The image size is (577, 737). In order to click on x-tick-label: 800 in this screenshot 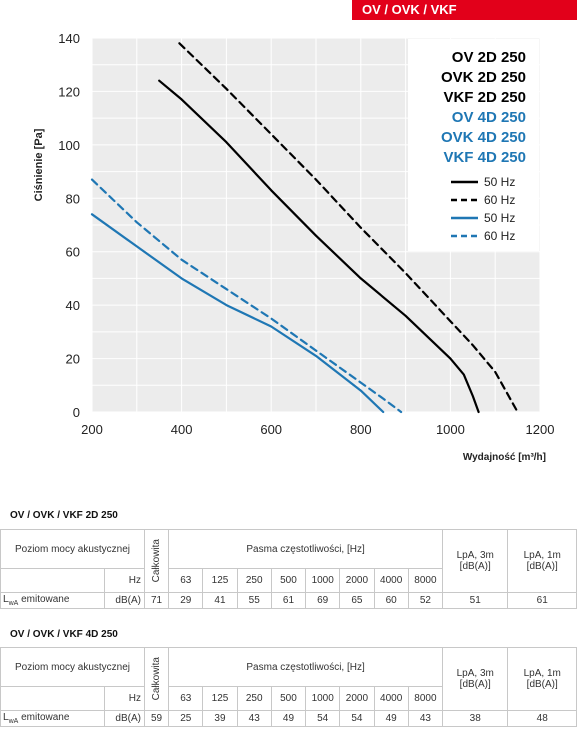, I will do `click(361, 429)`.